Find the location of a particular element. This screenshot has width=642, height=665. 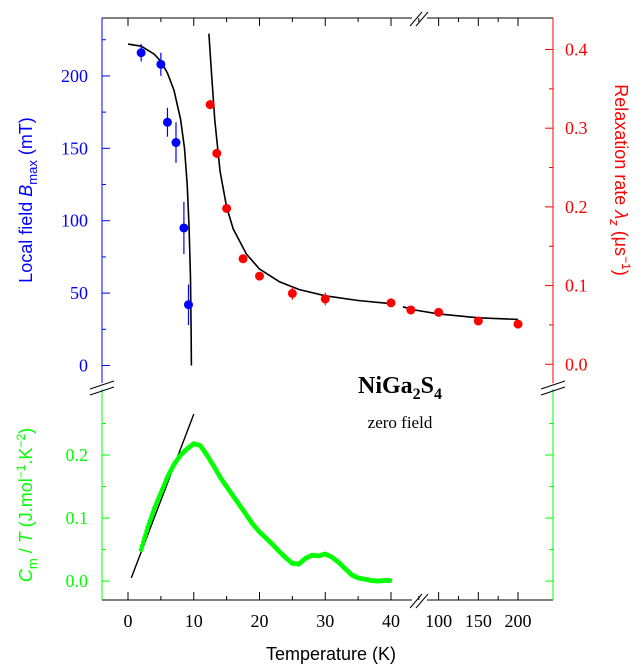

left-tick-label-150: 150 is located at coordinates (74, 148).